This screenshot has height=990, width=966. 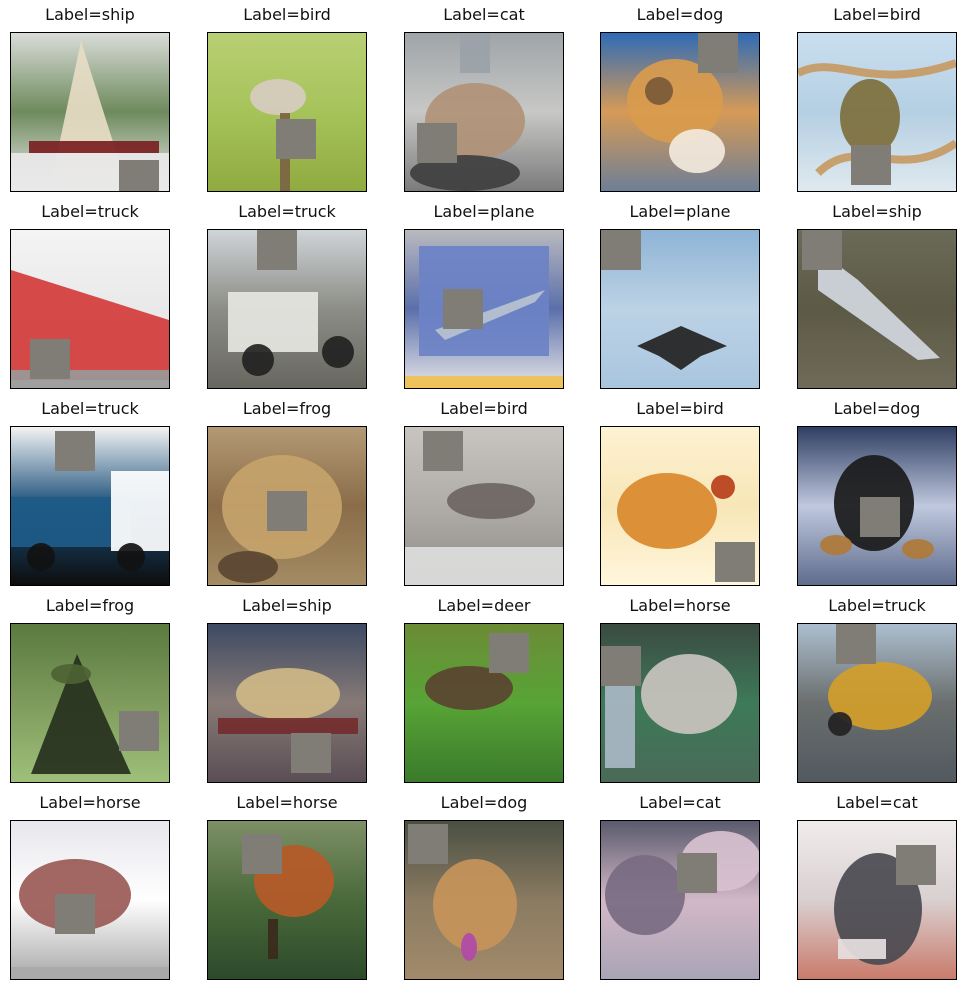 I want to click on bird-in-tree-image, so click(x=877, y=112).